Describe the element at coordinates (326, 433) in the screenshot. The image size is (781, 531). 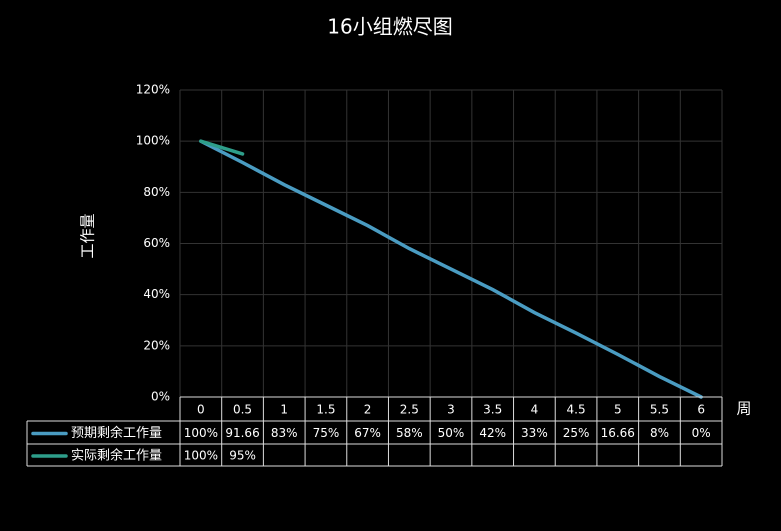
I see `table-value: 75%` at that location.